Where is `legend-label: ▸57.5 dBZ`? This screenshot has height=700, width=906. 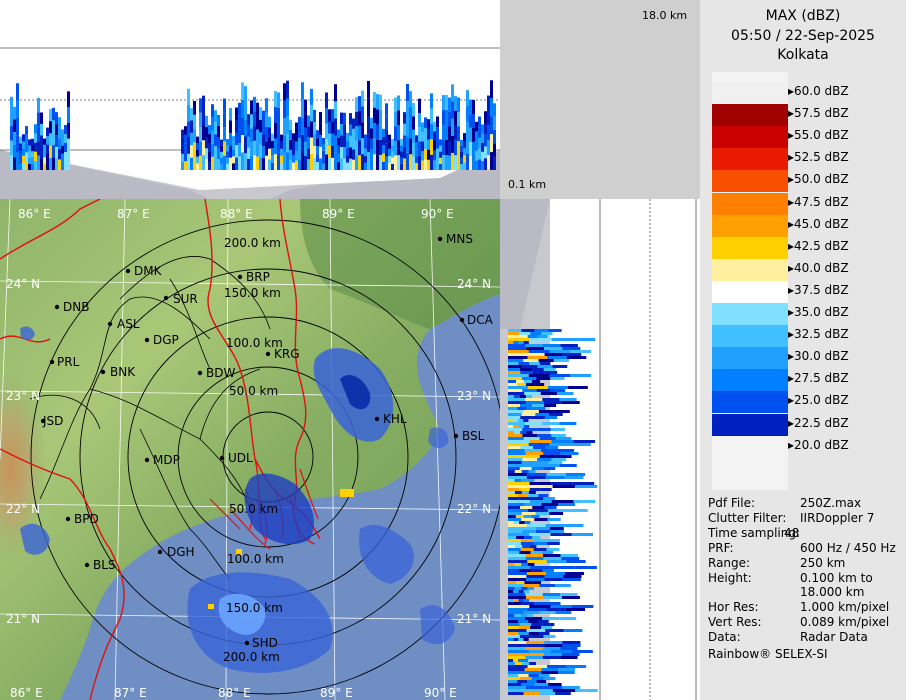 legend-label: ▸57.5 dBZ is located at coordinates (818, 113).